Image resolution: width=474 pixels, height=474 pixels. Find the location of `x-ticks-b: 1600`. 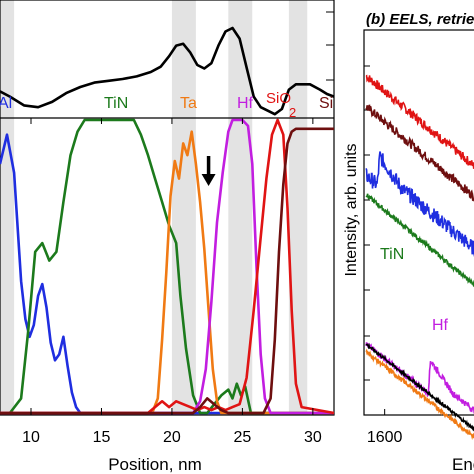

x-ticks-b: 1600 is located at coordinates (385, 427).